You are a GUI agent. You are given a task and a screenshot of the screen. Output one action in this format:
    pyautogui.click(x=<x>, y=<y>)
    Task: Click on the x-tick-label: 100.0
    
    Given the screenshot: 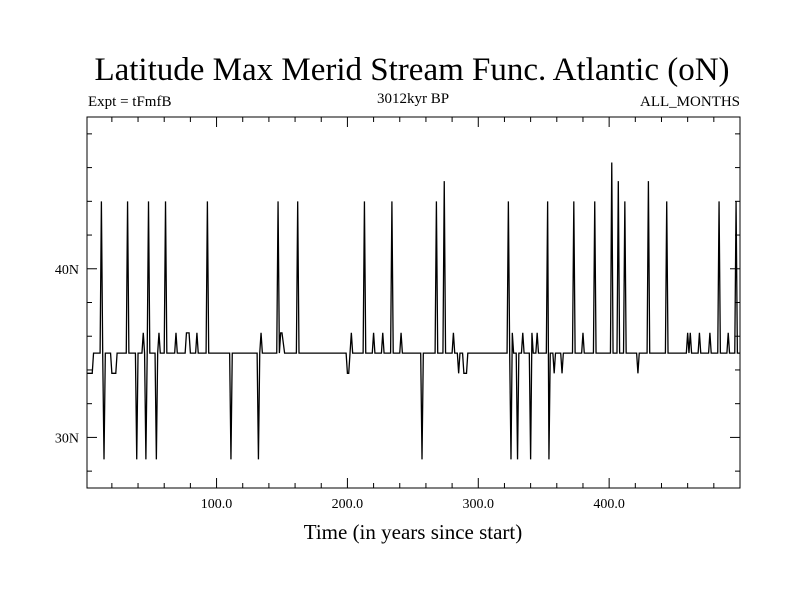 What is the action you would take?
    pyautogui.click(x=217, y=504)
    